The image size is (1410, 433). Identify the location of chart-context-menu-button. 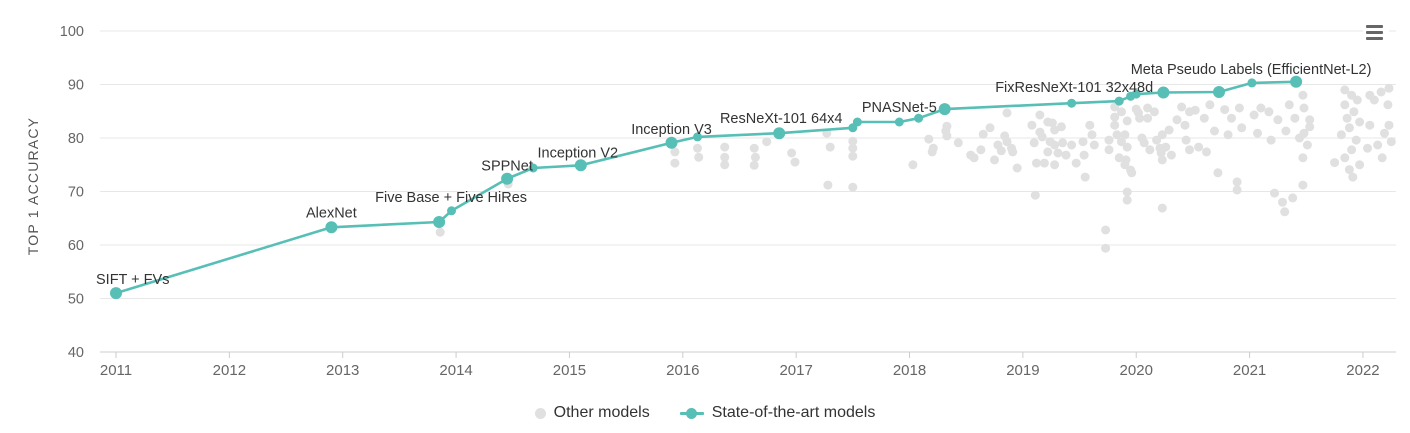
(1376, 32).